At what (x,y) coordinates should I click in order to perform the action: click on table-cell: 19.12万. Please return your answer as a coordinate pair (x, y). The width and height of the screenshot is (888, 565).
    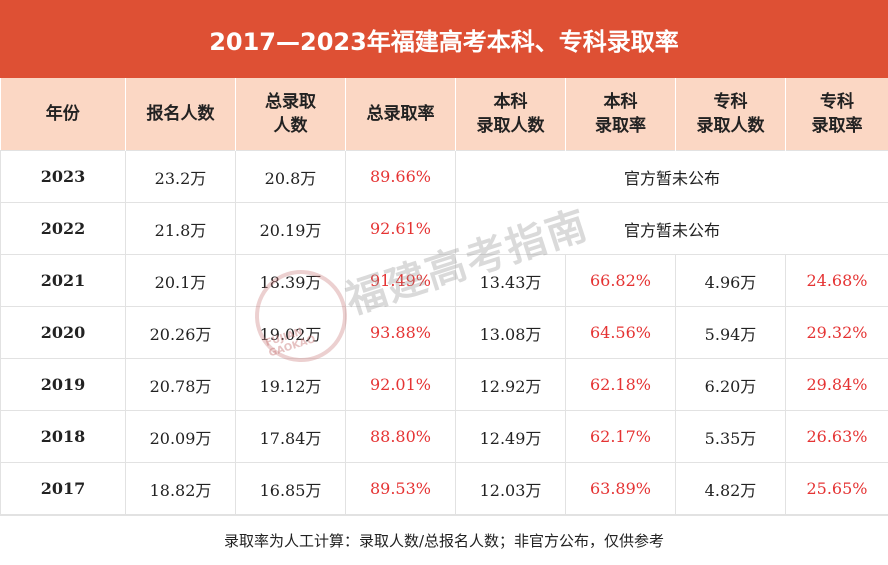
    Looking at the image, I should click on (291, 385).